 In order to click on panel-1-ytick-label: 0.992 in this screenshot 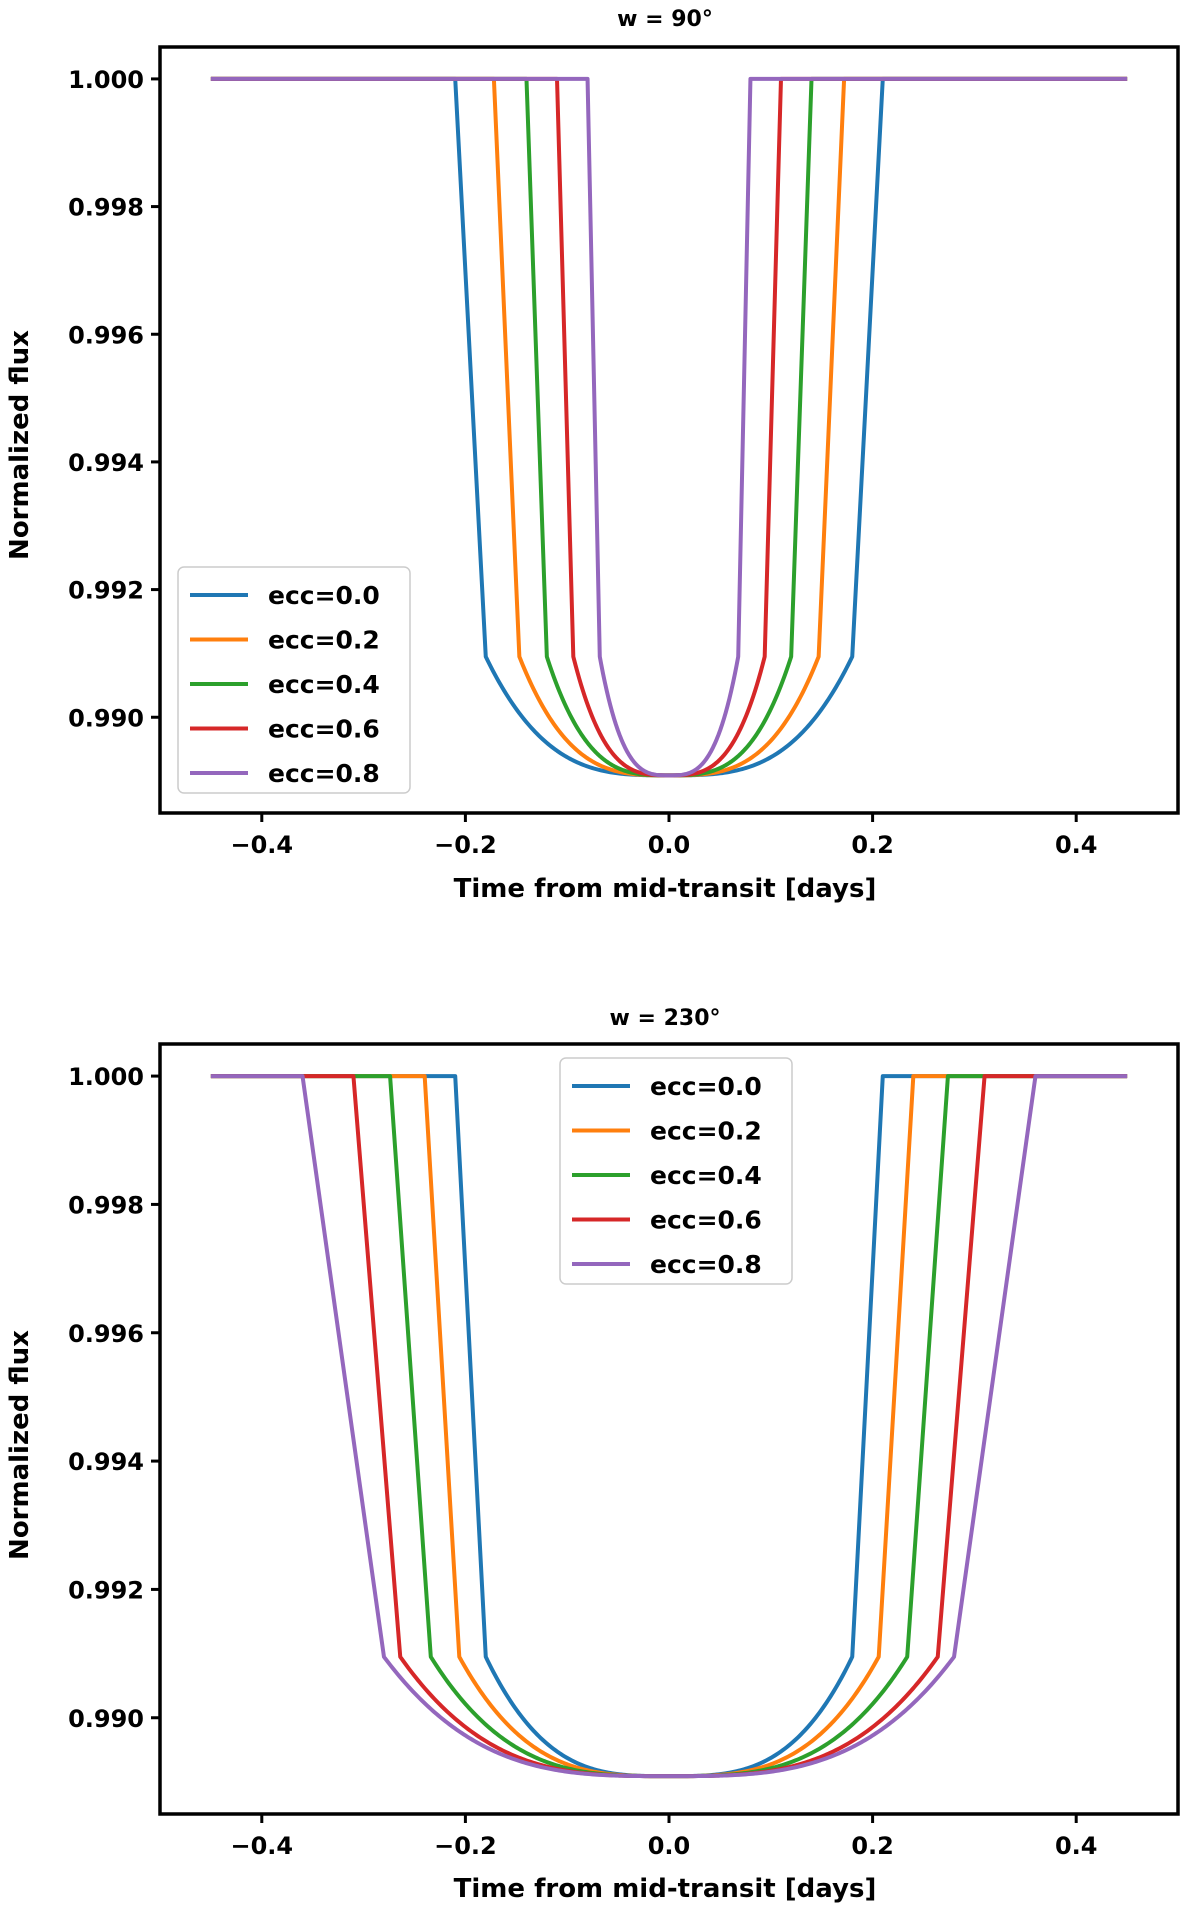, I will do `click(106, 591)`.